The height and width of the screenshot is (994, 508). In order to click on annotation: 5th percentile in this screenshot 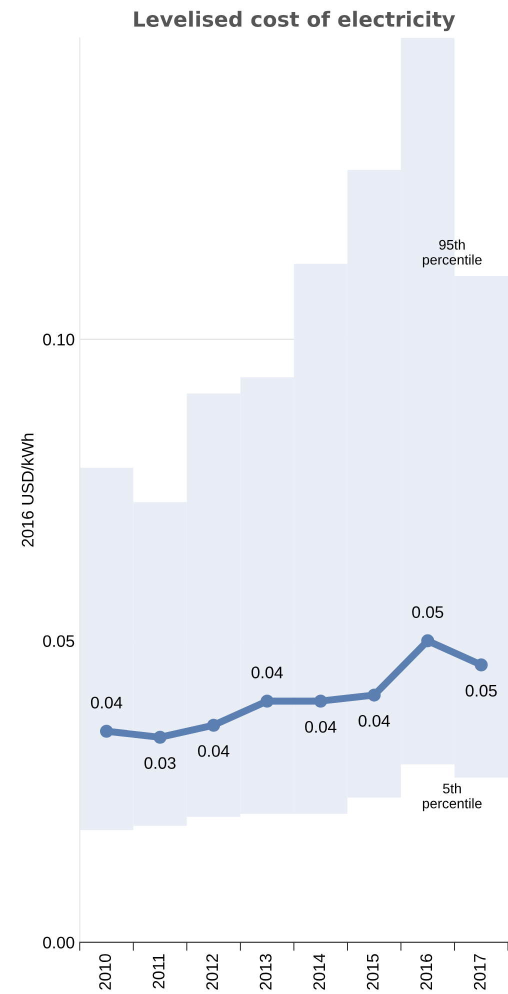, I will do `click(452, 797)`.